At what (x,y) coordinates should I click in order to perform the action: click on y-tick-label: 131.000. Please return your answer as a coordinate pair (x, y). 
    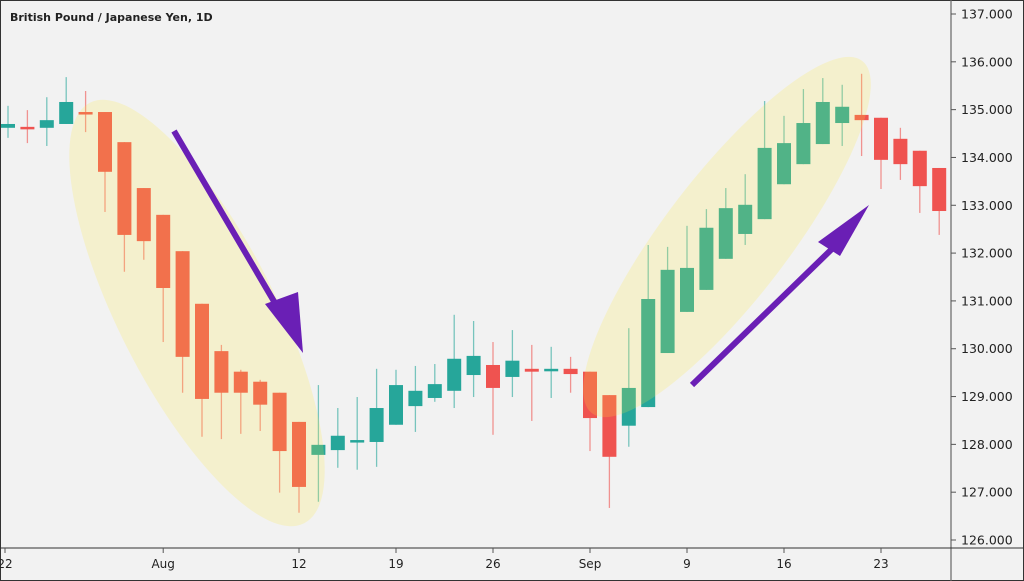
    Looking at the image, I should click on (987, 300).